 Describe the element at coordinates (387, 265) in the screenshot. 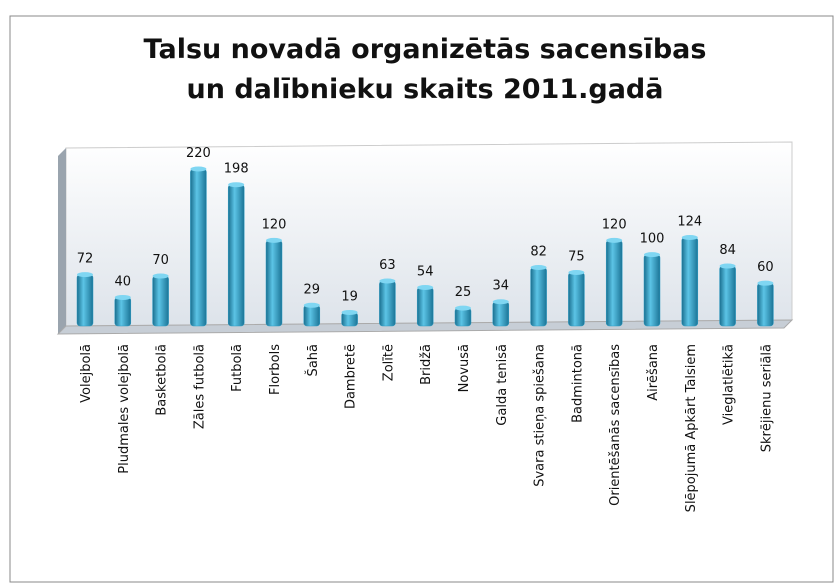

I see `data-label: 63` at that location.